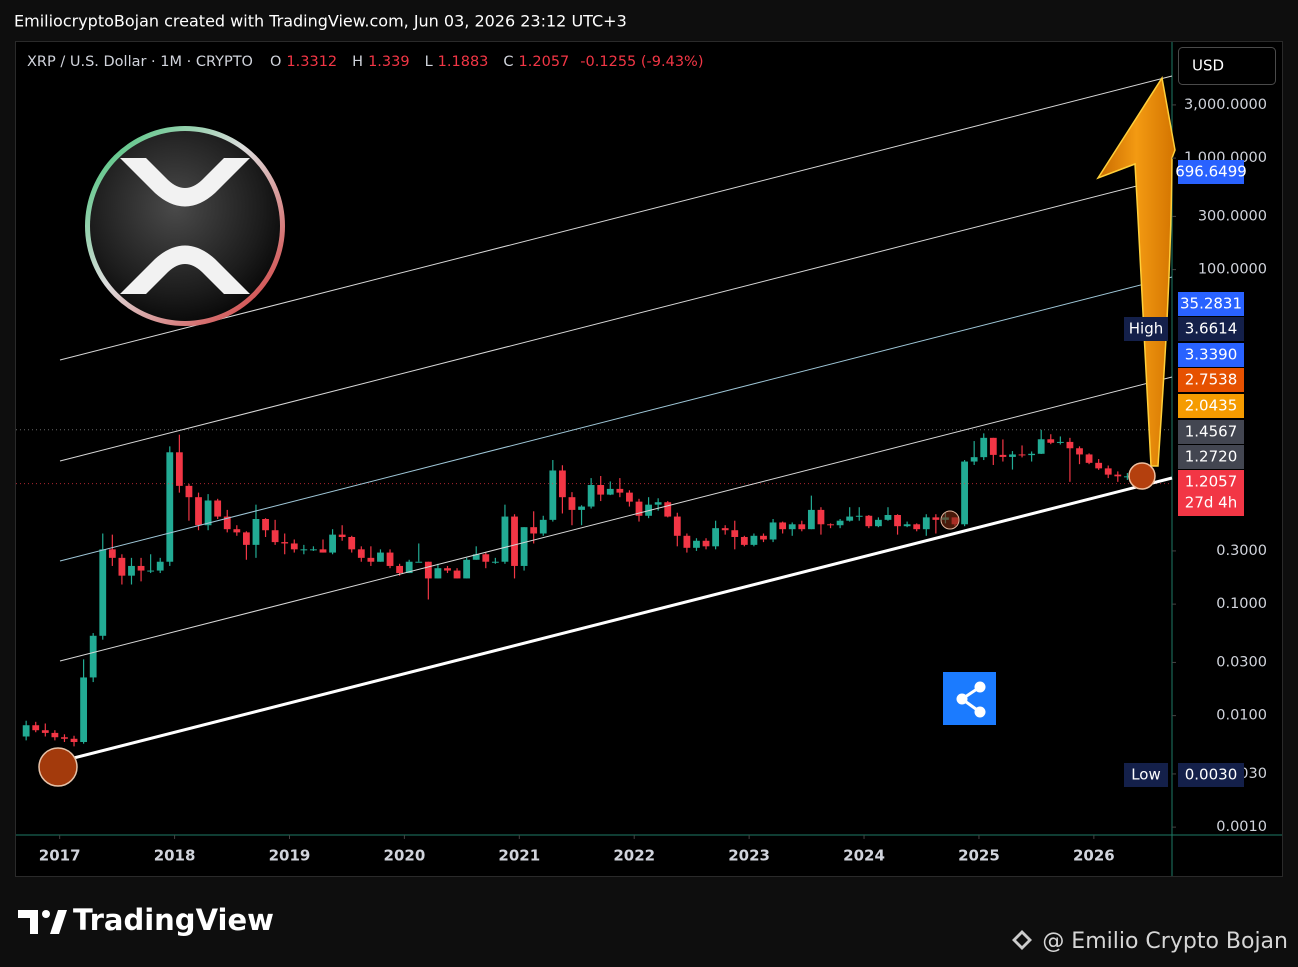 This screenshot has height=967, width=1298. What do you see at coordinates (544, 62) in the screenshot?
I see `legend-value: 1.2057` at bounding box center [544, 62].